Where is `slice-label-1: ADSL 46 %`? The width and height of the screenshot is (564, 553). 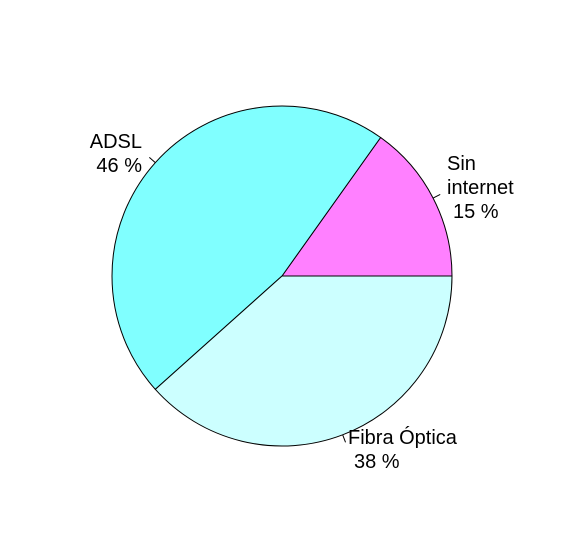
slice-label-1: ADSL 46 % is located at coordinates (116, 154).